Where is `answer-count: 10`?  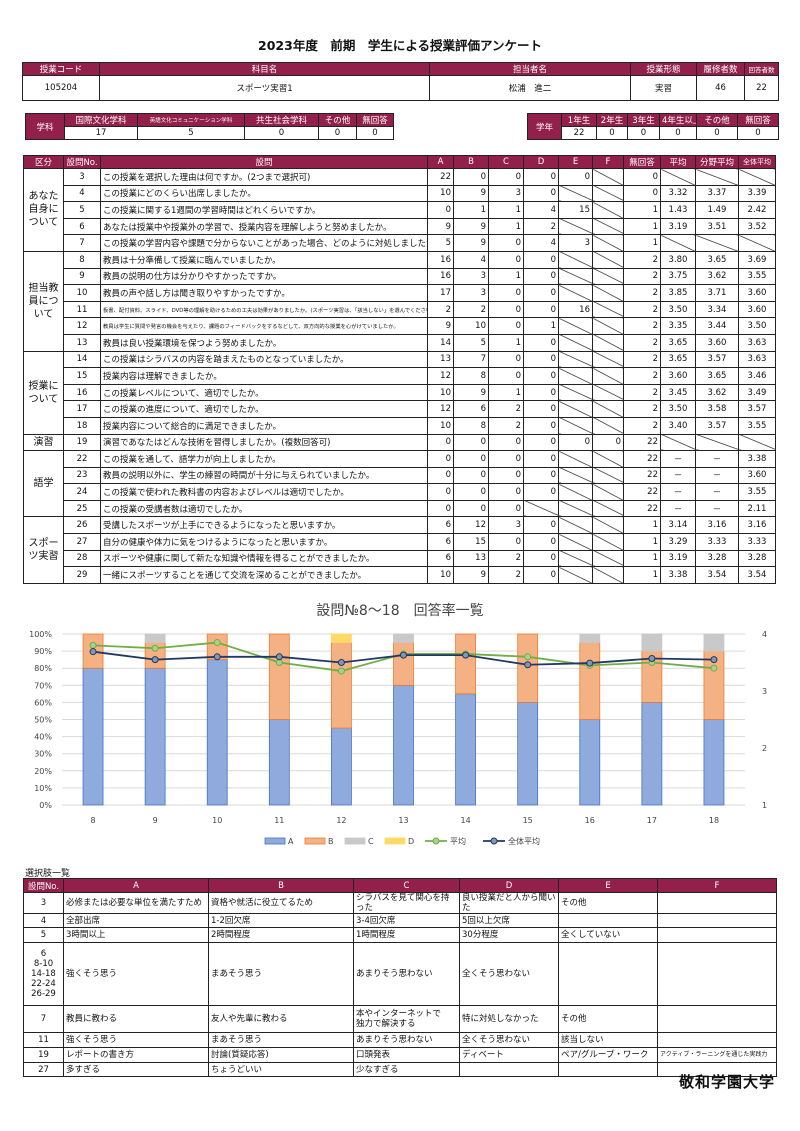 answer-count: 10 is located at coordinates (440, 392).